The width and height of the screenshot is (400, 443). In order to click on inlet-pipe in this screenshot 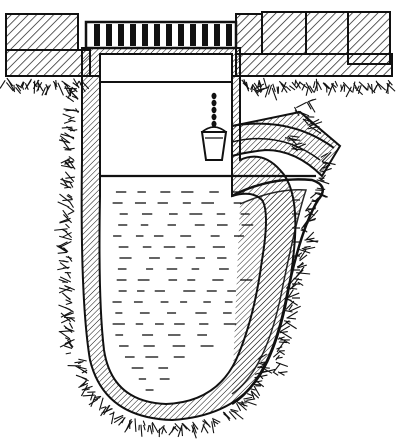, I will do `click(286, 144)`.